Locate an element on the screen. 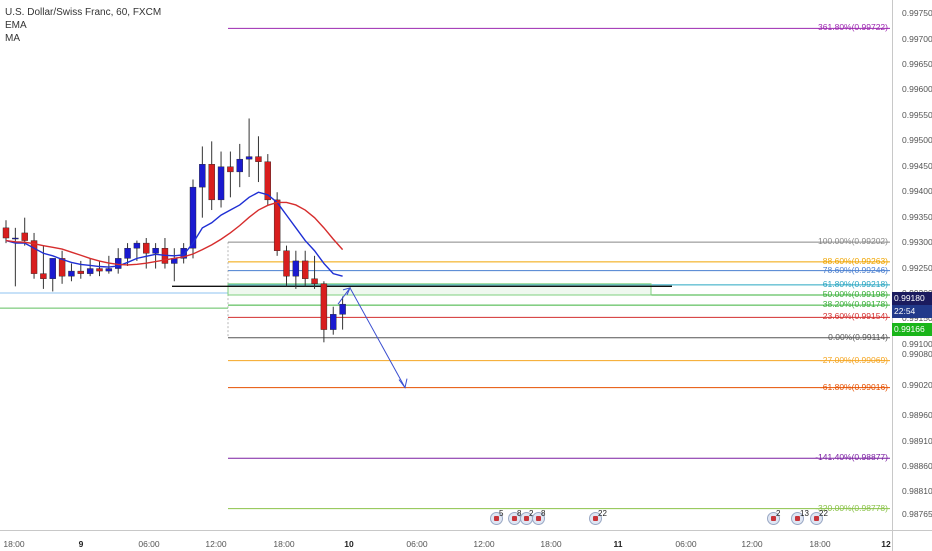 The image size is (932, 551). price-tick-label: 0.99350 is located at coordinates (917, 216).